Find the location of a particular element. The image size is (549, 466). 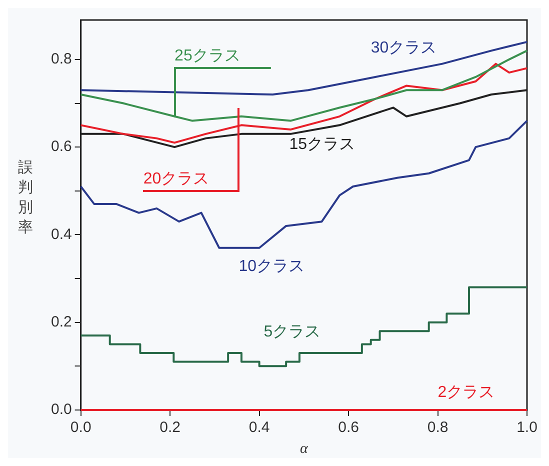

series-label: 30クラス is located at coordinates (403, 47).